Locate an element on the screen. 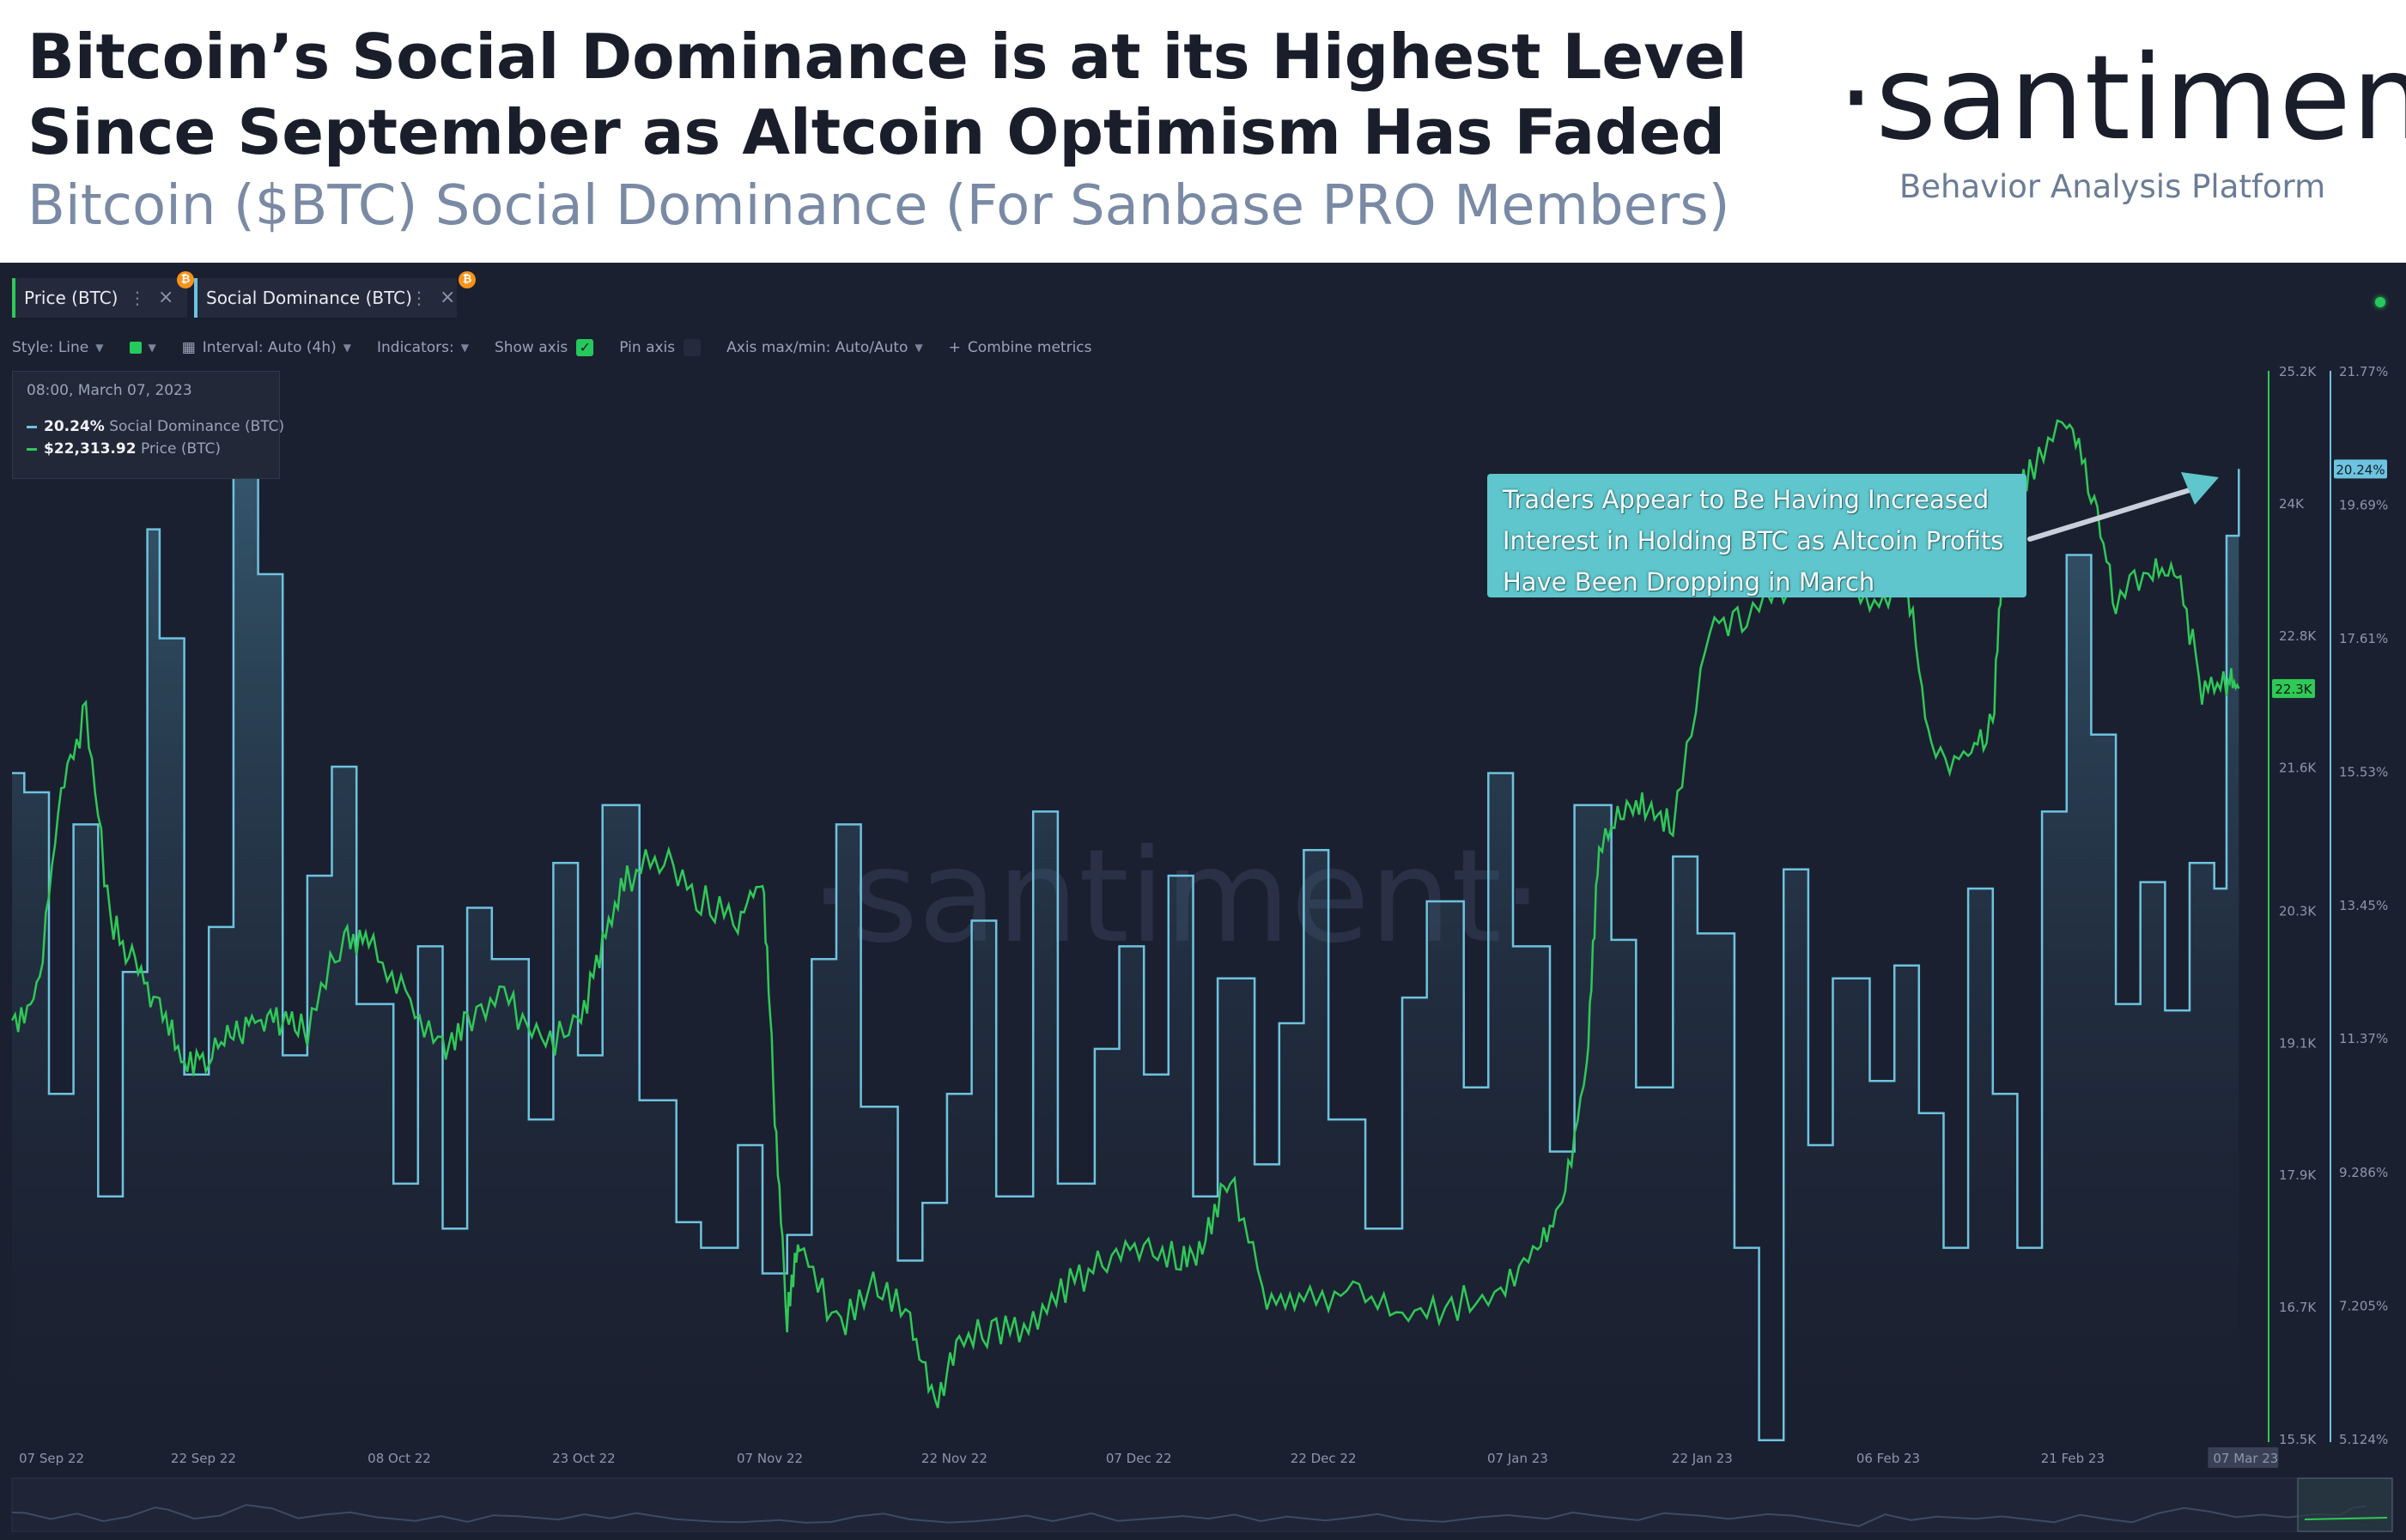  x-tick-label: 23 Oct 22 is located at coordinates (584, 1459).